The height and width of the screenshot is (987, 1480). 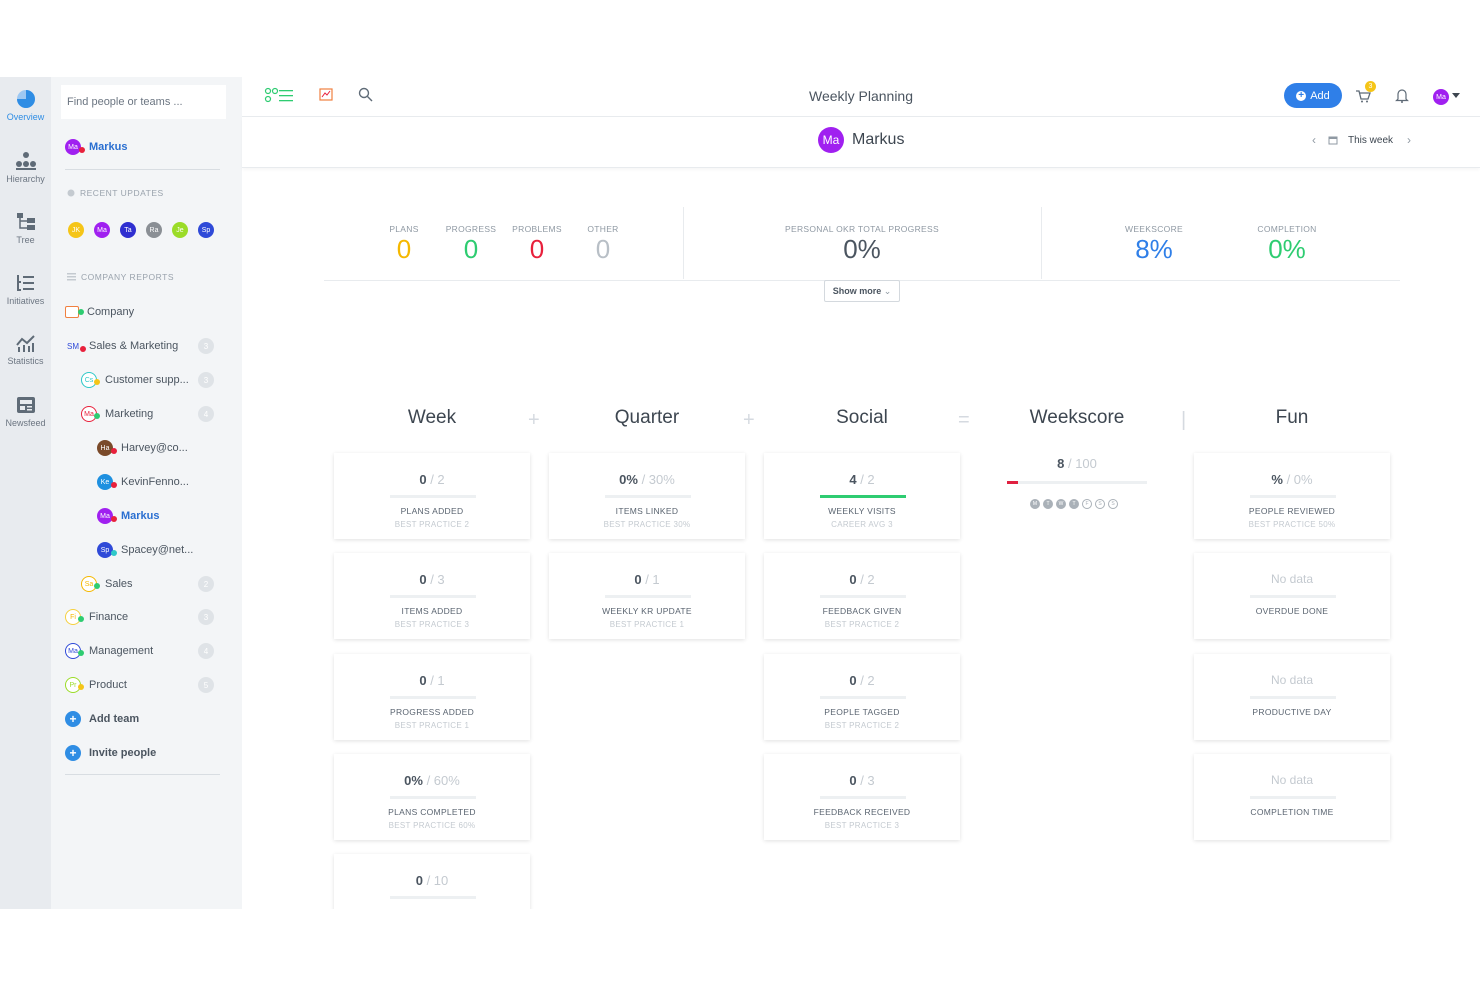 I want to click on avatar: Ra, so click(x=154, y=230).